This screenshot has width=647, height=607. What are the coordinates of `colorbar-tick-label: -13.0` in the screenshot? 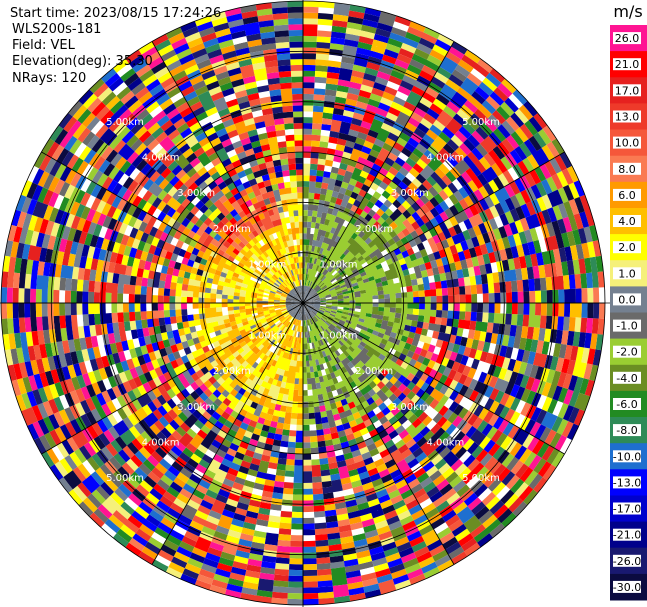 It's located at (627, 482).